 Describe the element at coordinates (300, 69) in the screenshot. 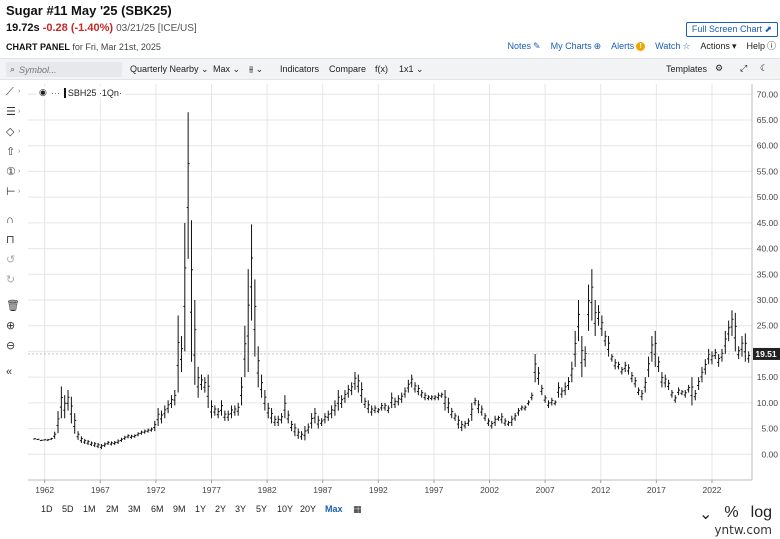

I see `indicators-button: Indicators` at that location.